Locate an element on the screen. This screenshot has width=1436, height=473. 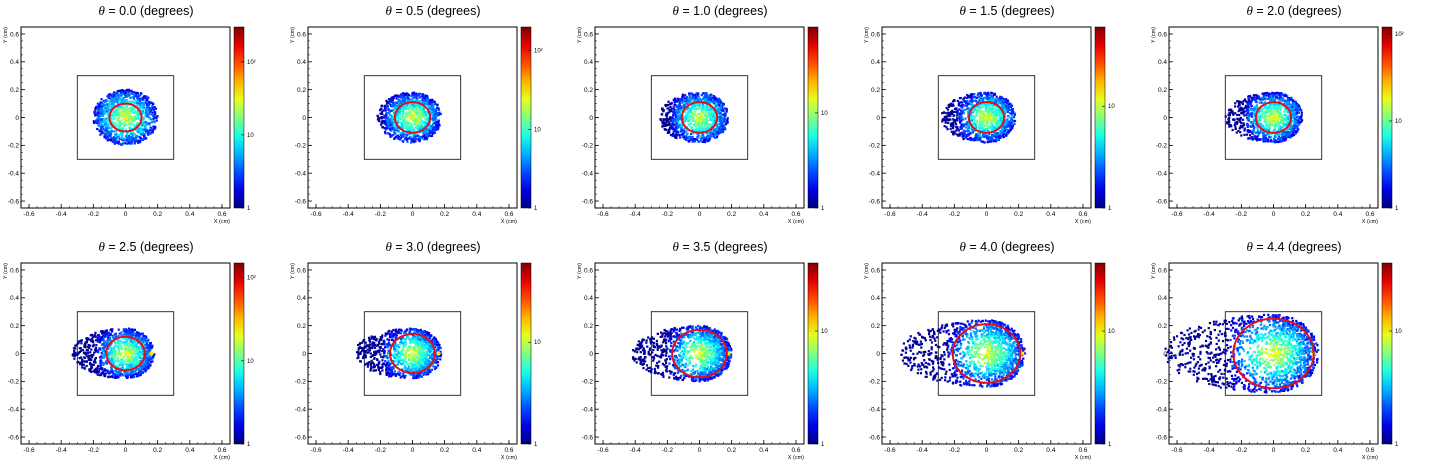
hotspot is located at coordinates (438, 353).